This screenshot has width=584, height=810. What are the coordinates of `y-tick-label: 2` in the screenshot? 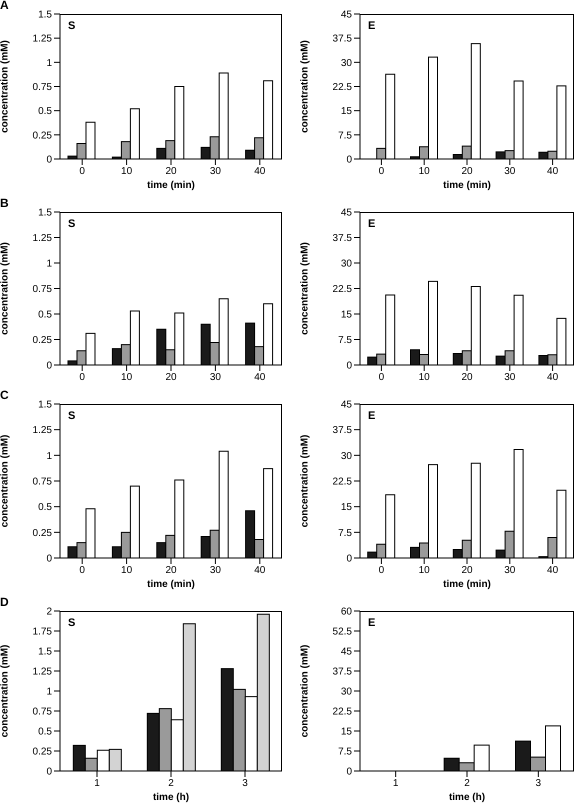 It's located at (49, 612).